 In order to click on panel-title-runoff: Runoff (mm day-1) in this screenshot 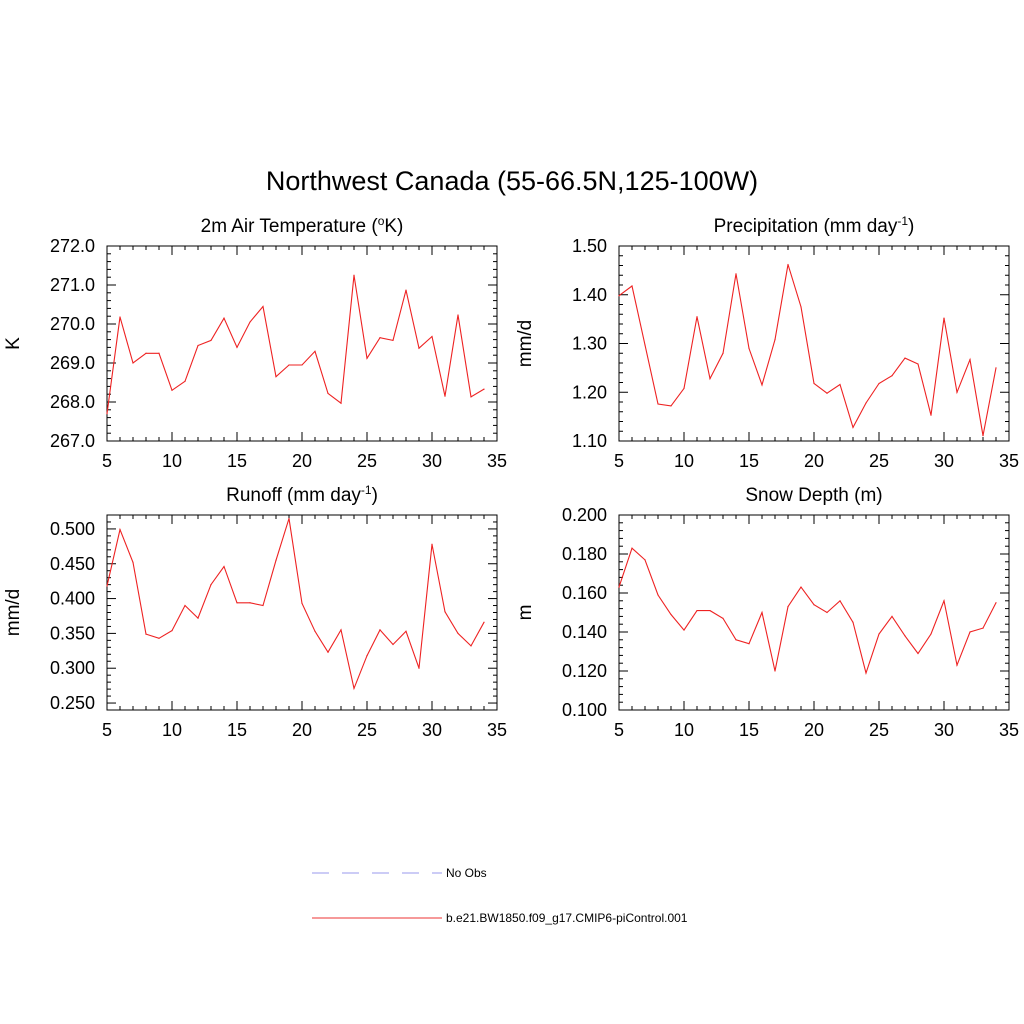, I will do `click(302, 494)`.